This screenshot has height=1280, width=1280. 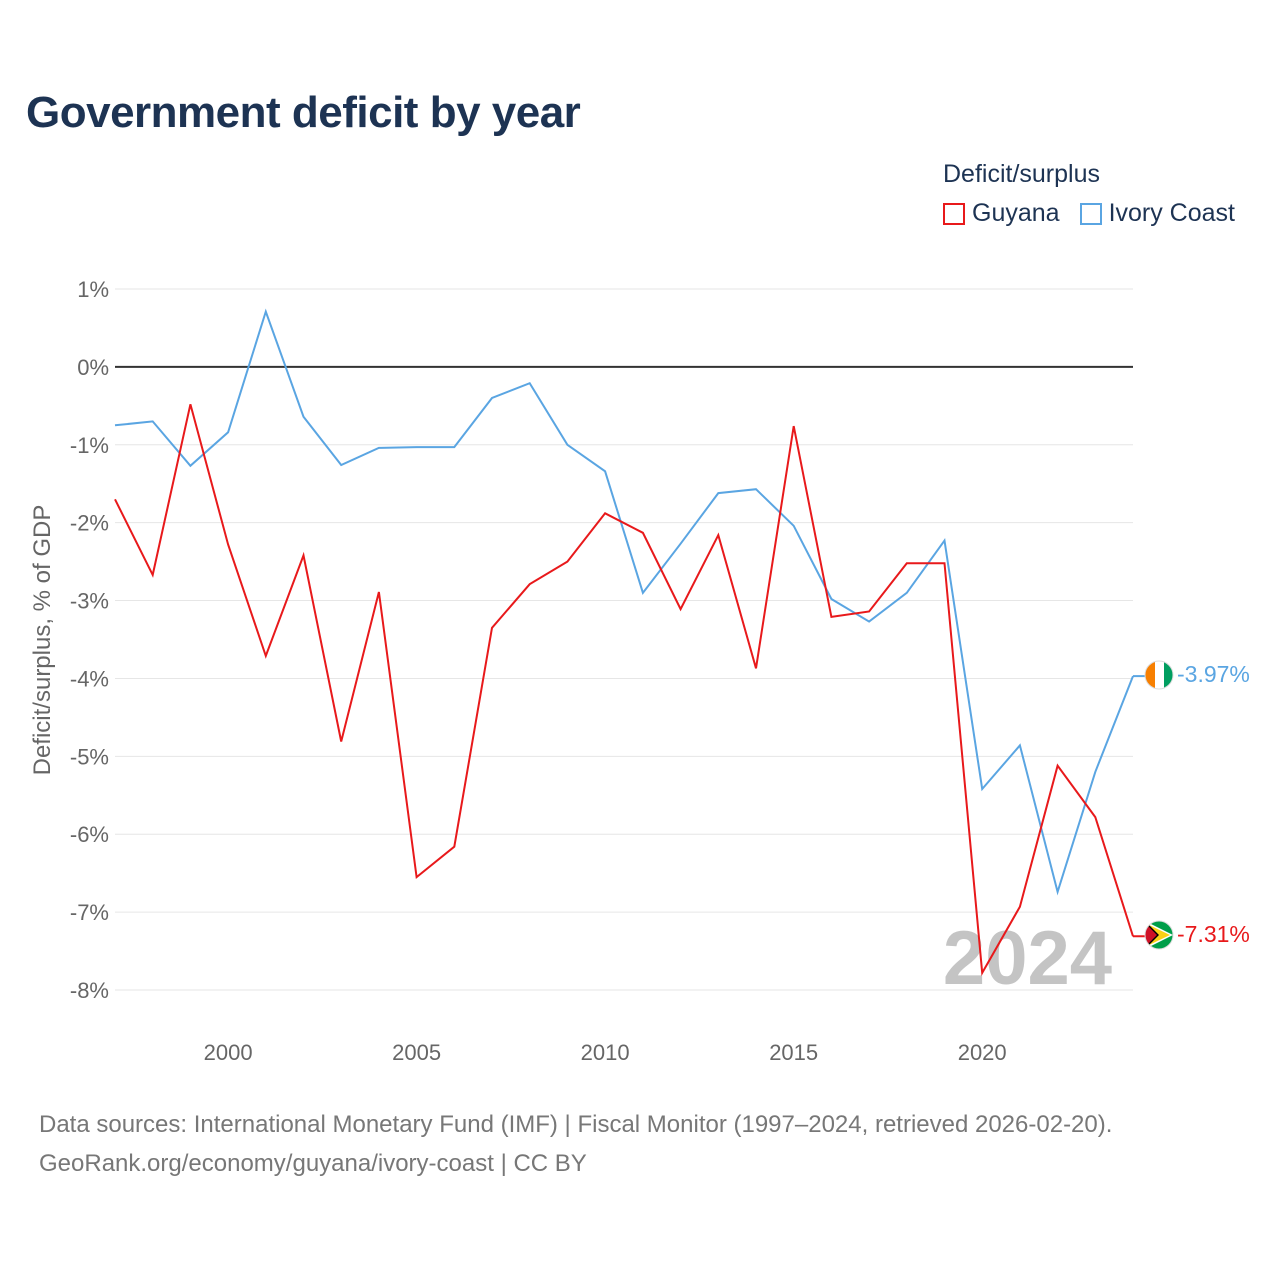 What do you see at coordinates (89, 601) in the screenshot?
I see `y-tick-label: -3%` at bounding box center [89, 601].